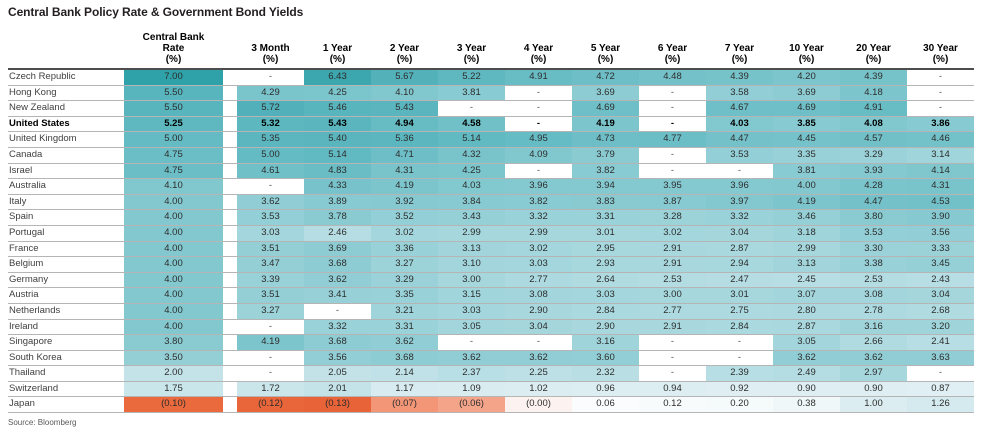 This screenshot has width=982, height=434. Describe the element at coordinates (337, 295) in the screenshot. I see `value-cell: 3.41` at that location.